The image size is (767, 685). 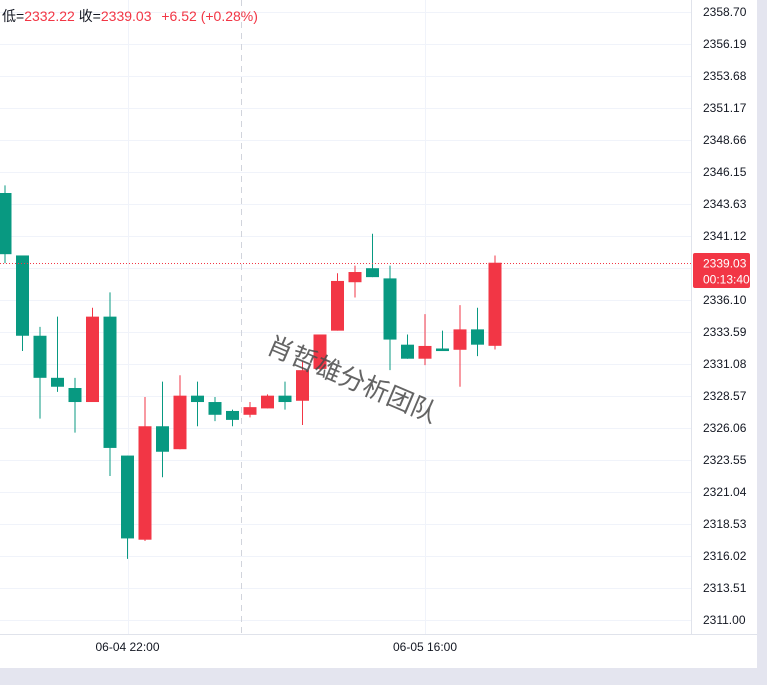 What do you see at coordinates (209, 16) in the screenshot?
I see `change-value: +6.52 (+0.28%)` at bounding box center [209, 16].